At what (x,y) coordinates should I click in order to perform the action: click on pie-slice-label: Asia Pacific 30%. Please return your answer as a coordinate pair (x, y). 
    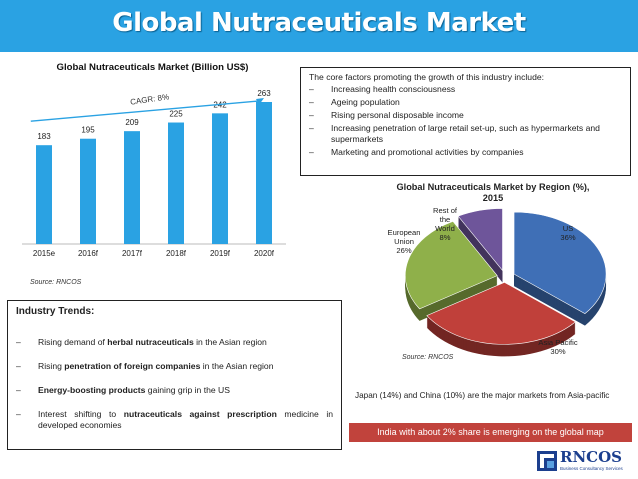
    Looking at the image, I should click on (557, 347).